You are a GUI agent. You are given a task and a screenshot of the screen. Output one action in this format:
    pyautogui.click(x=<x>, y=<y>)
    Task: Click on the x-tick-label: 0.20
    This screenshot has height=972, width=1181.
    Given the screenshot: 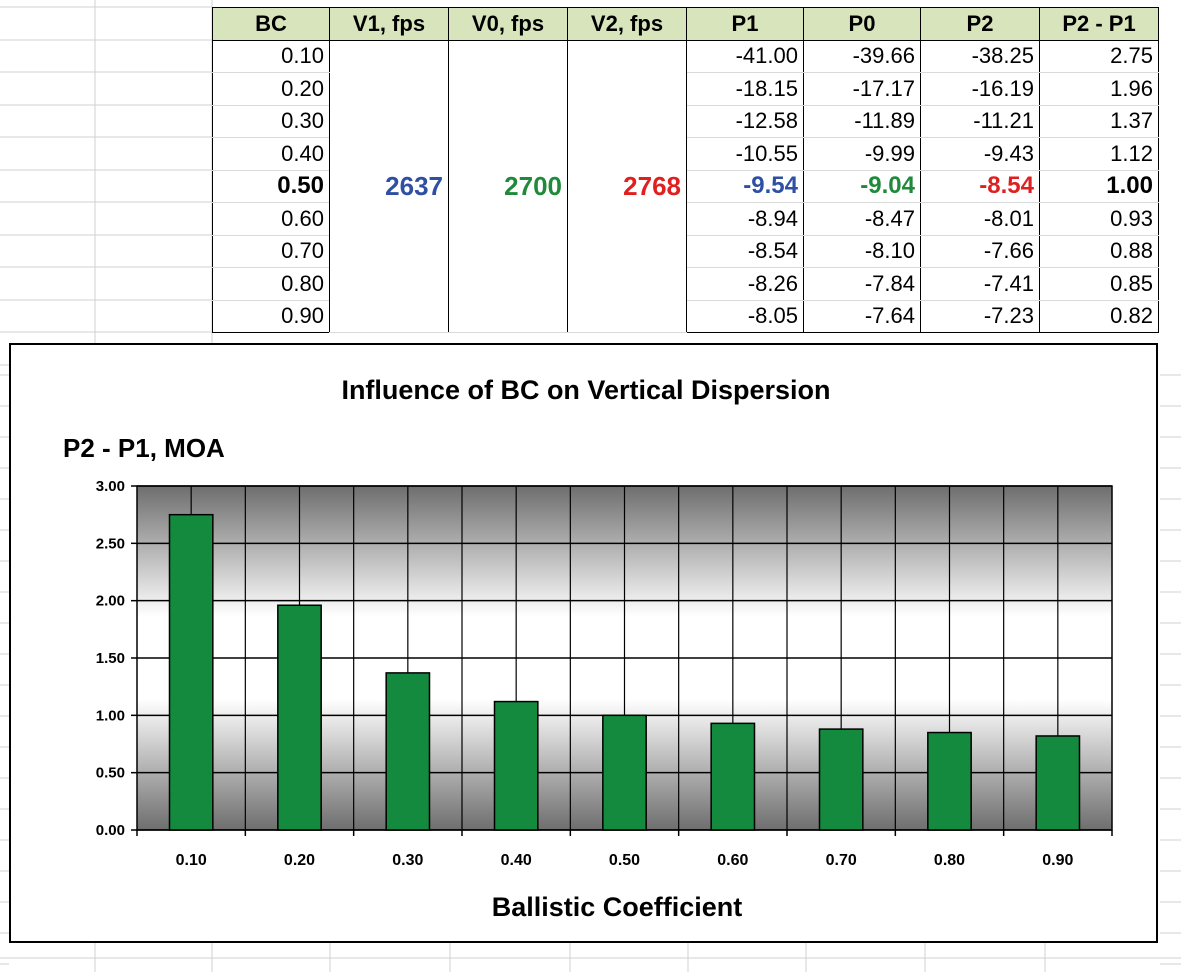 What is the action you would take?
    pyautogui.click(x=299, y=860)
    